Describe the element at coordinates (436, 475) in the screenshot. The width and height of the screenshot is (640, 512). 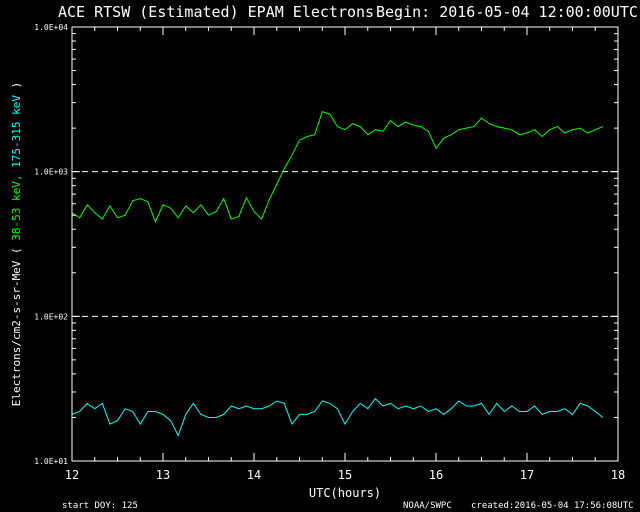
I see `x-tick-label: 16` at that location.